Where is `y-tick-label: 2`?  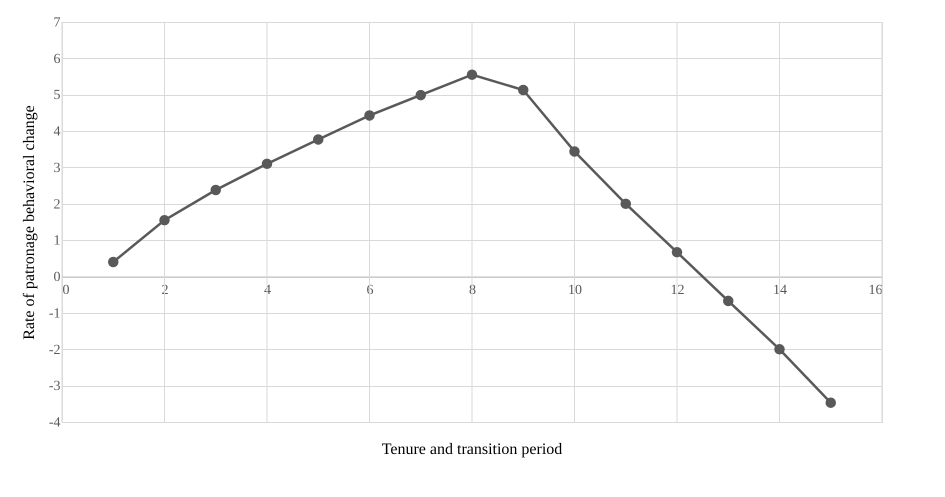
y-tick-label: 2 is located at coordinates (57, 204).